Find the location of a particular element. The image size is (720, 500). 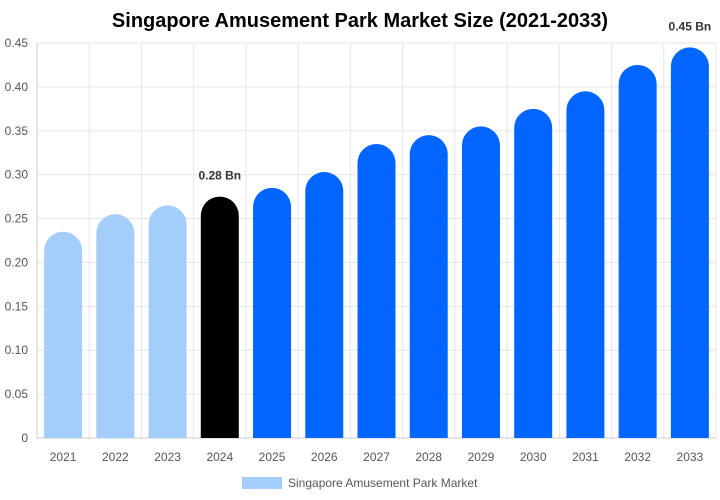

y-tick-label: 0.45 is located at coordinates (17, 43).